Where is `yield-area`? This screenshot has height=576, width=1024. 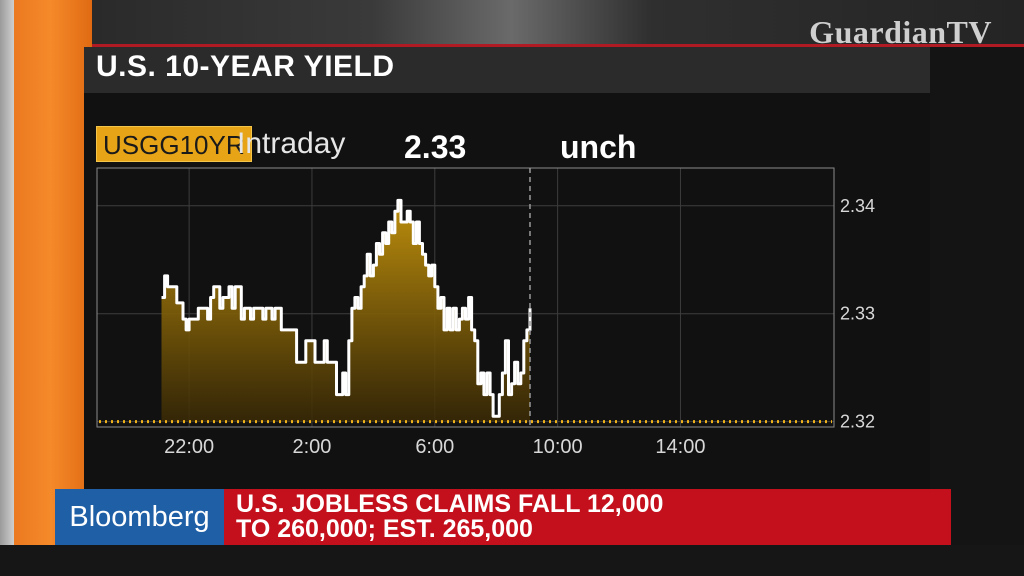
yield-area is located at coordinates (345, 311).